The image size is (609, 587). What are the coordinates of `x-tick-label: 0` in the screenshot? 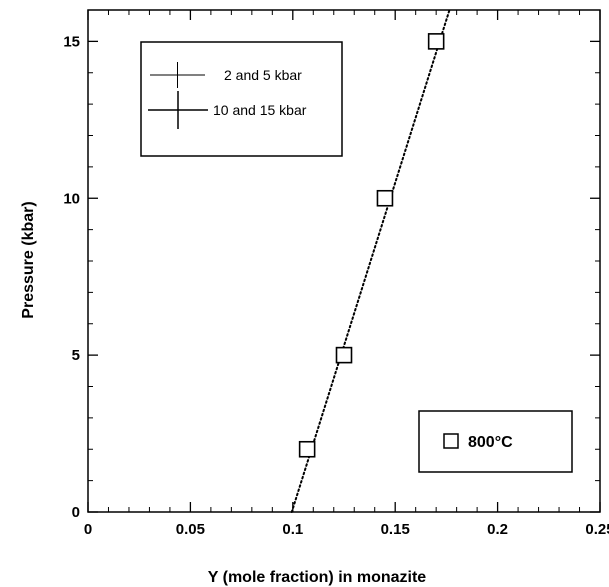 It's located at (88, 529).